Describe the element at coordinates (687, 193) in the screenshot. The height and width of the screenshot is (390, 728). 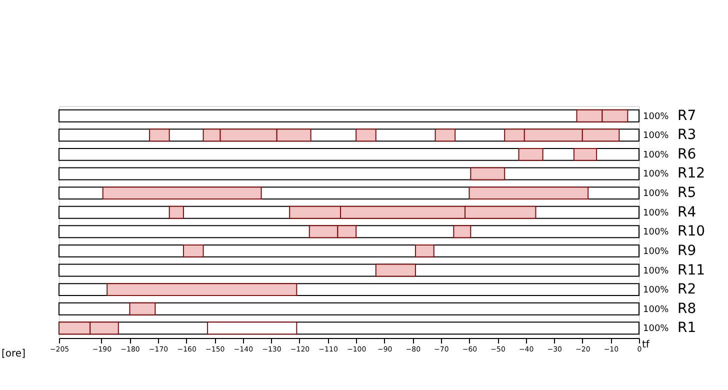
I see `y-tick-label: R5` at that location.